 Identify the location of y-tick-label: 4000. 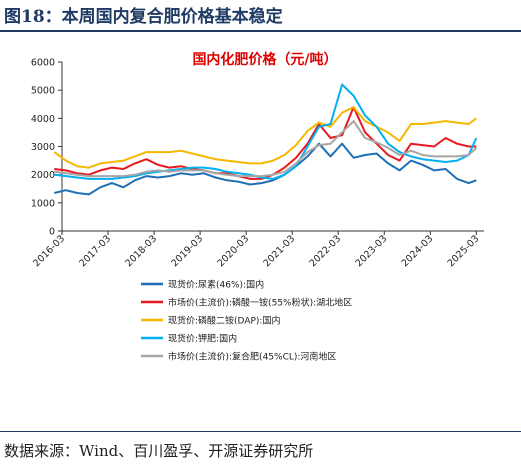
(43, 119).